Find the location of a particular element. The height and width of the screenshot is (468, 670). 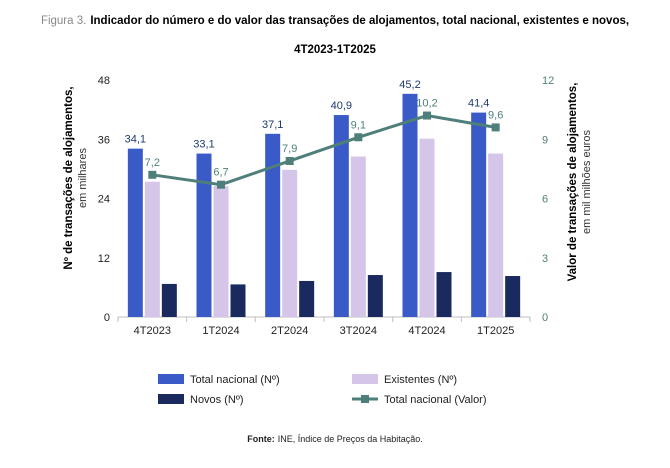

x-tick-label: 3T2024 is located at coordinates (358, 331).